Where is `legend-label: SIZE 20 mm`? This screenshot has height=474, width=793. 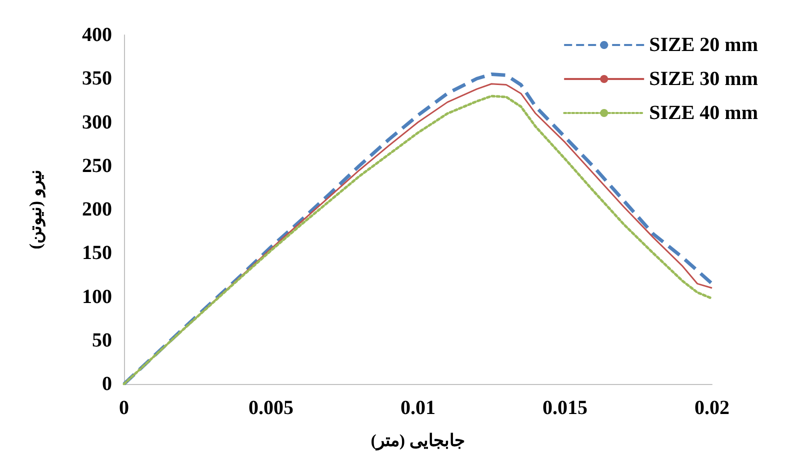 legend-label: SIZE 20 mm is located at coordinates (703, 45).